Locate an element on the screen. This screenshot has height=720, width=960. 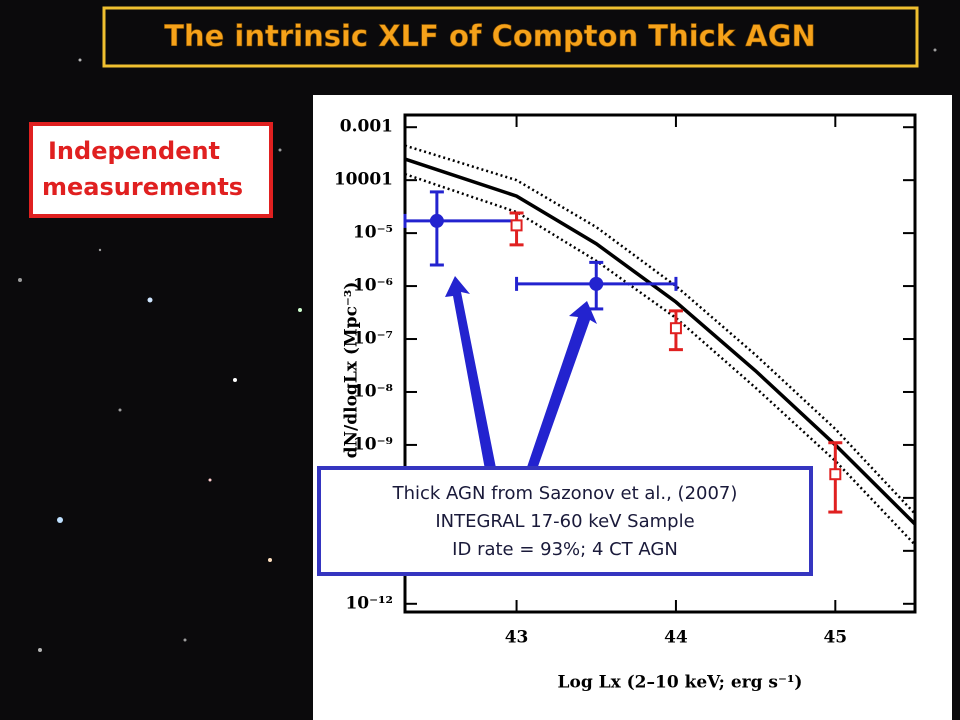
note-line: measurements is located at coordinates (142, 187).